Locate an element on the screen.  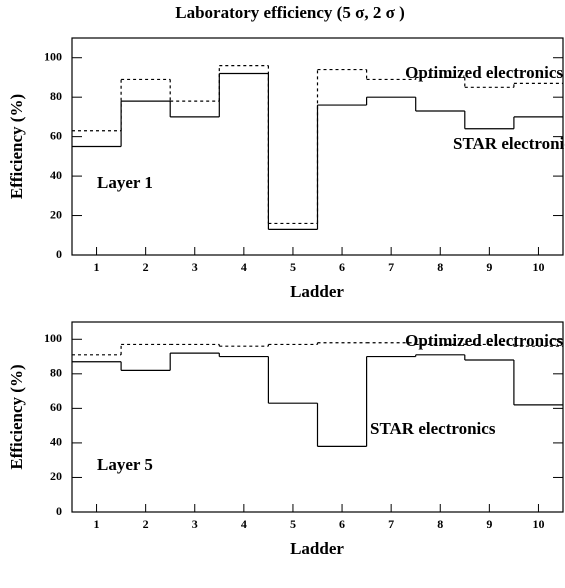
annotation: Layer 1 is located at coordinates (125, 182).